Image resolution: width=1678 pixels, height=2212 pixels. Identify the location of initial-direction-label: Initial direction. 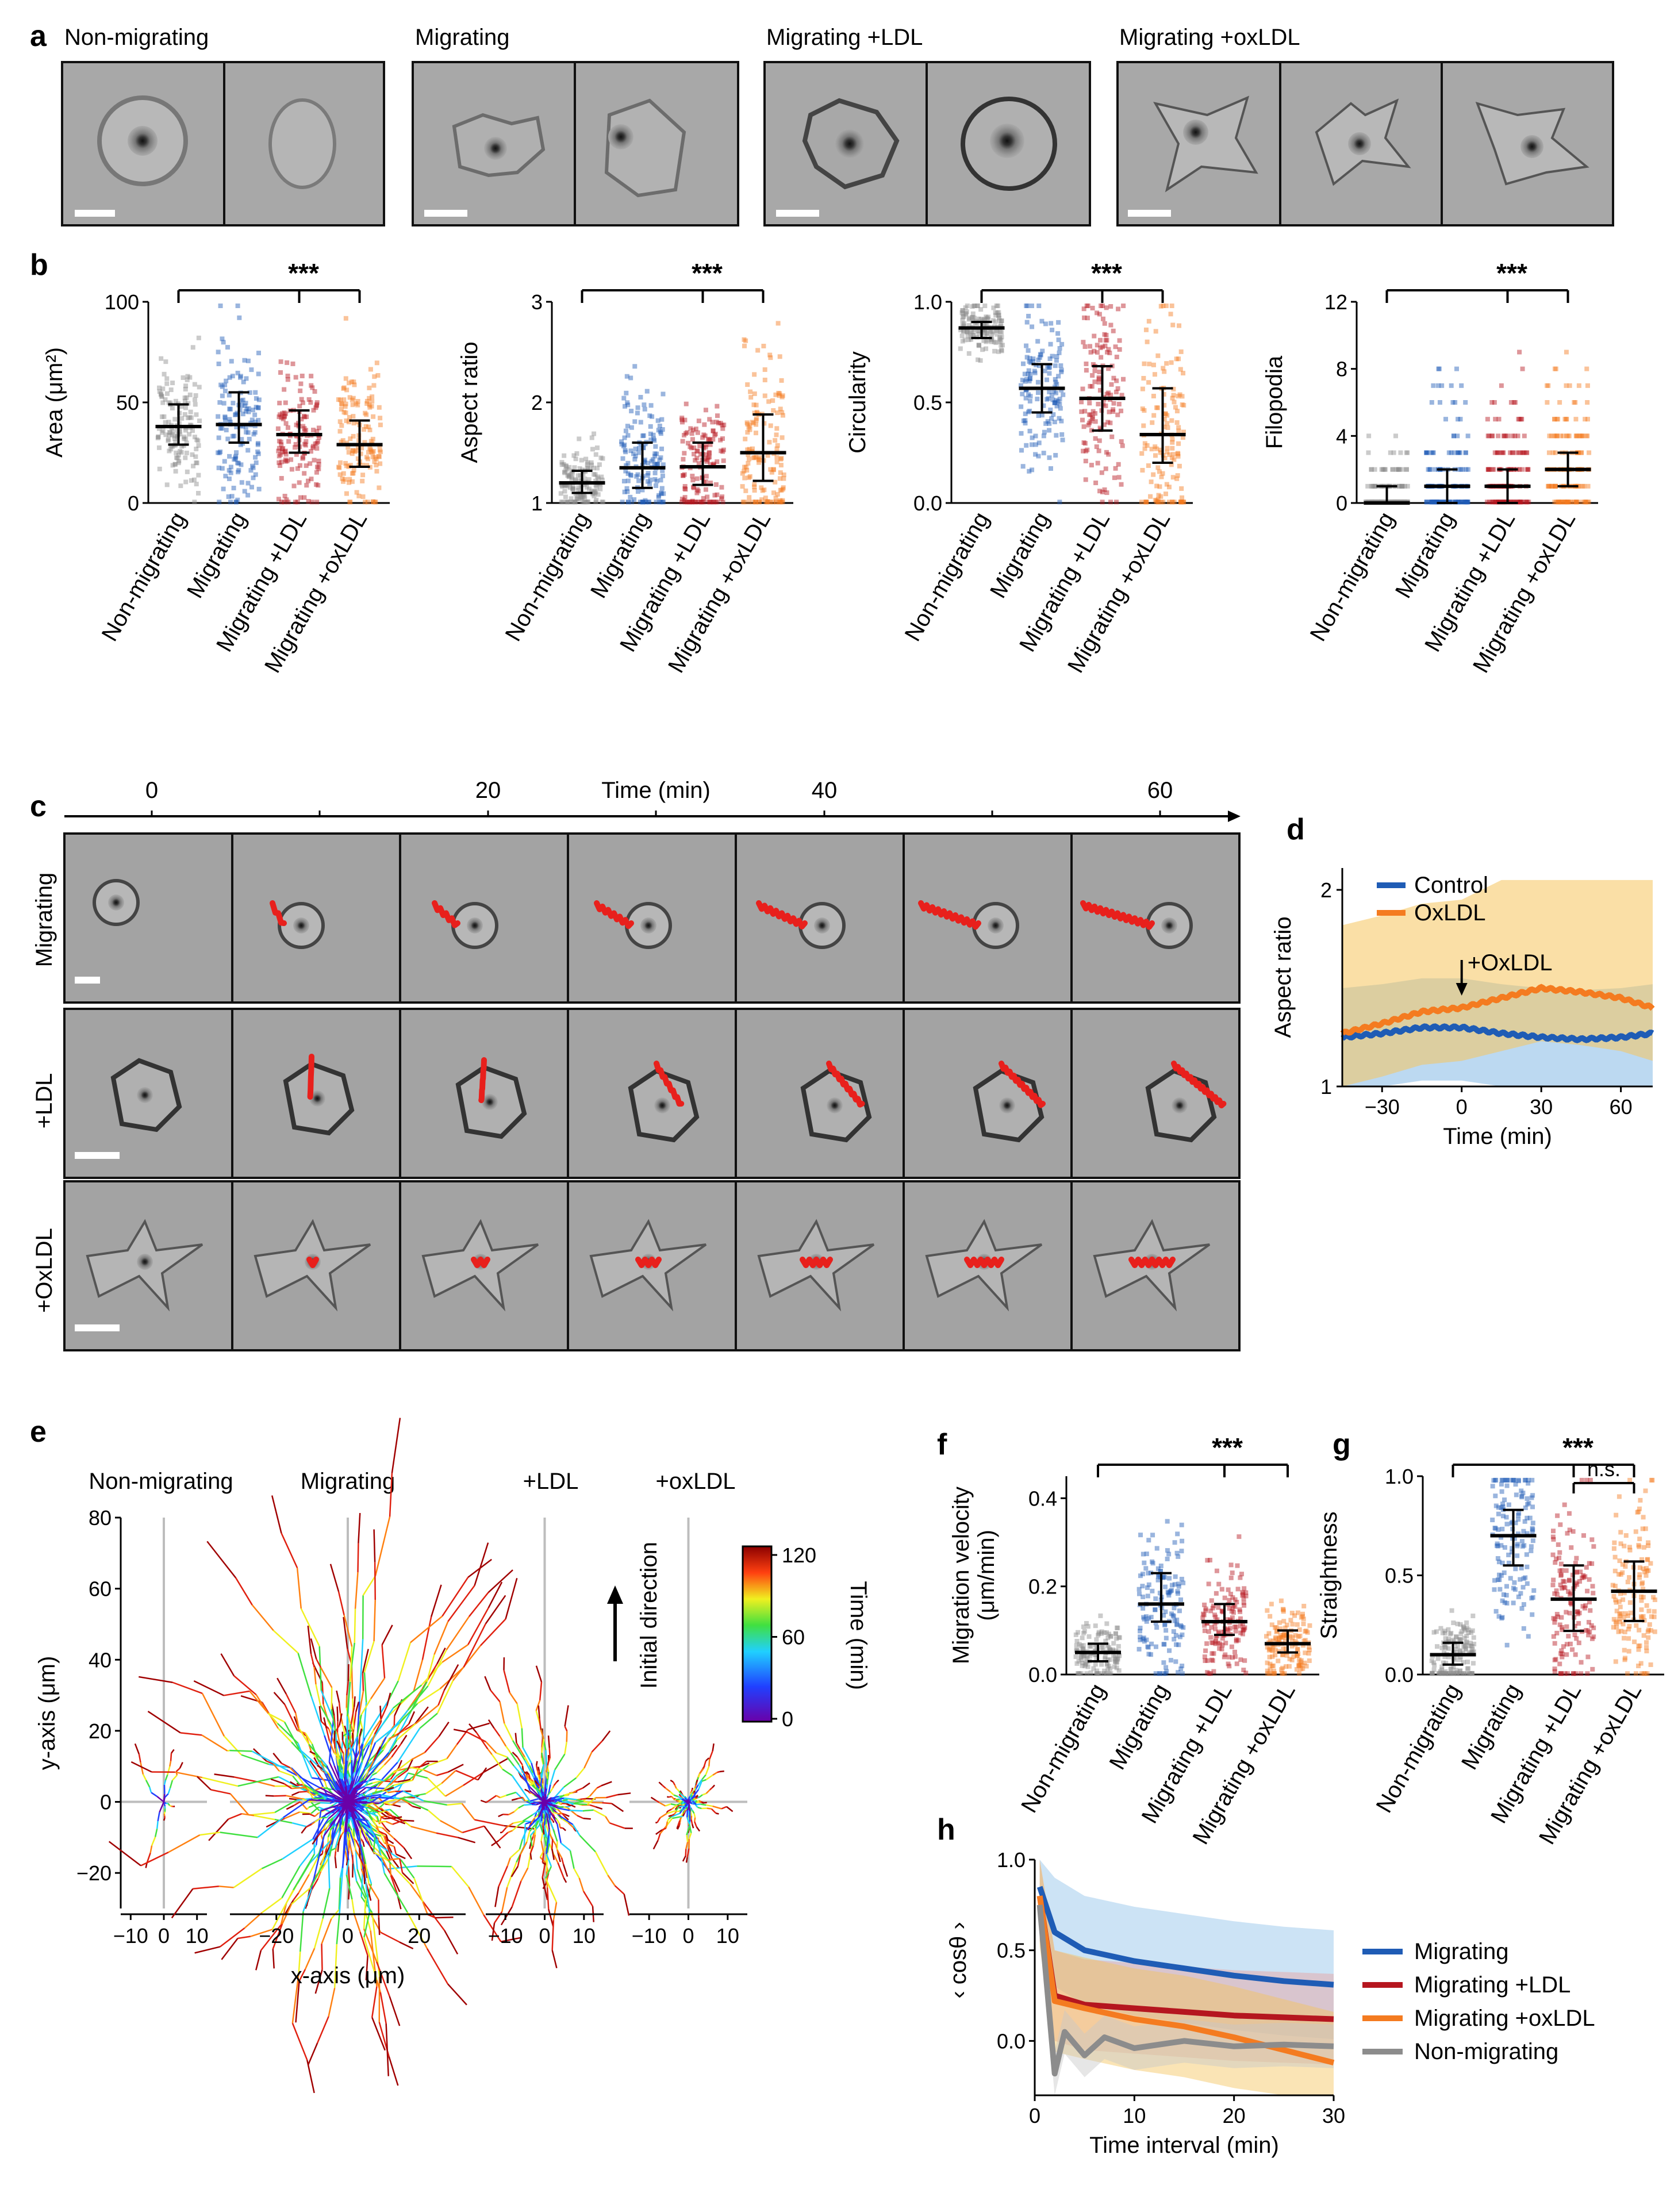
(649, 1615).